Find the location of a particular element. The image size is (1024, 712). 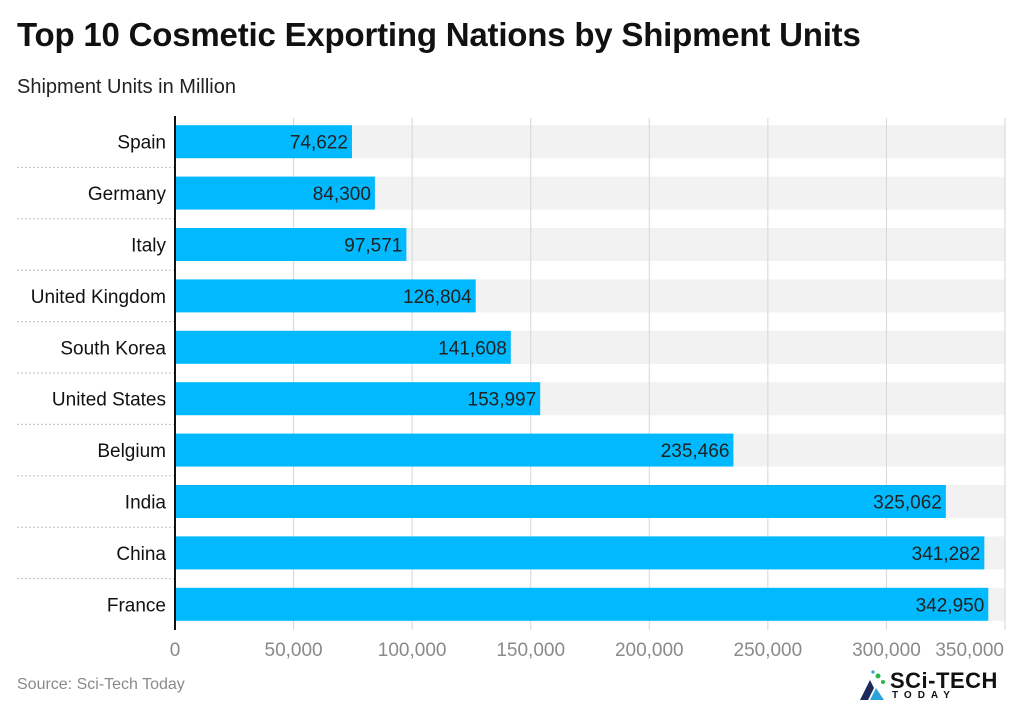

value-label: 153,997 is located at coordinates (502, 400).